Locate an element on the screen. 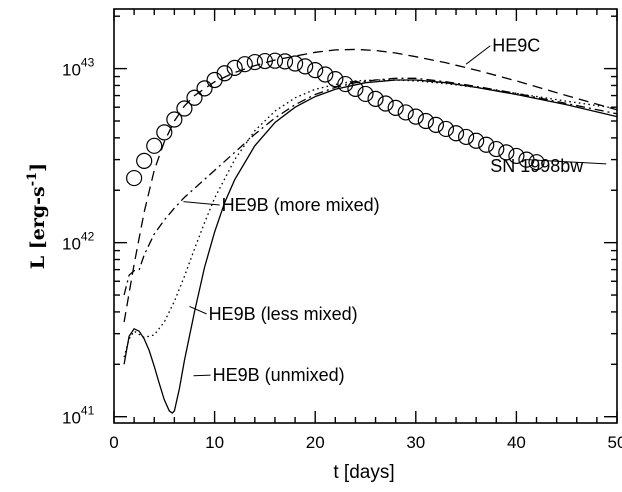 The image size is (622, 492). y-tick-label: 1041 is located at coordinates (78, 416).